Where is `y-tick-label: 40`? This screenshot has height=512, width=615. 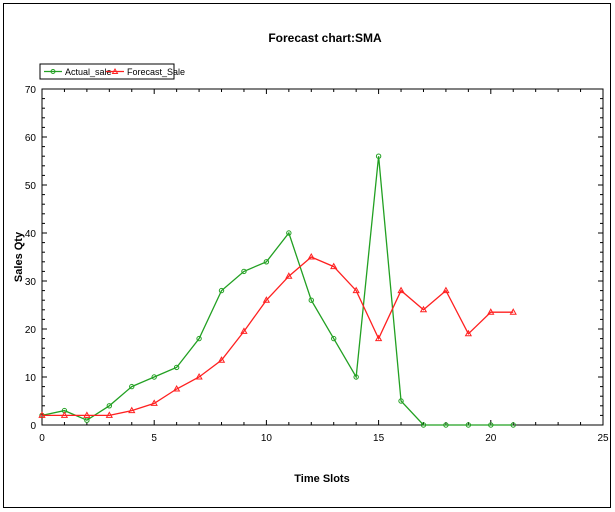 y-tick-label: 40 is located at coordinates (31, 234).